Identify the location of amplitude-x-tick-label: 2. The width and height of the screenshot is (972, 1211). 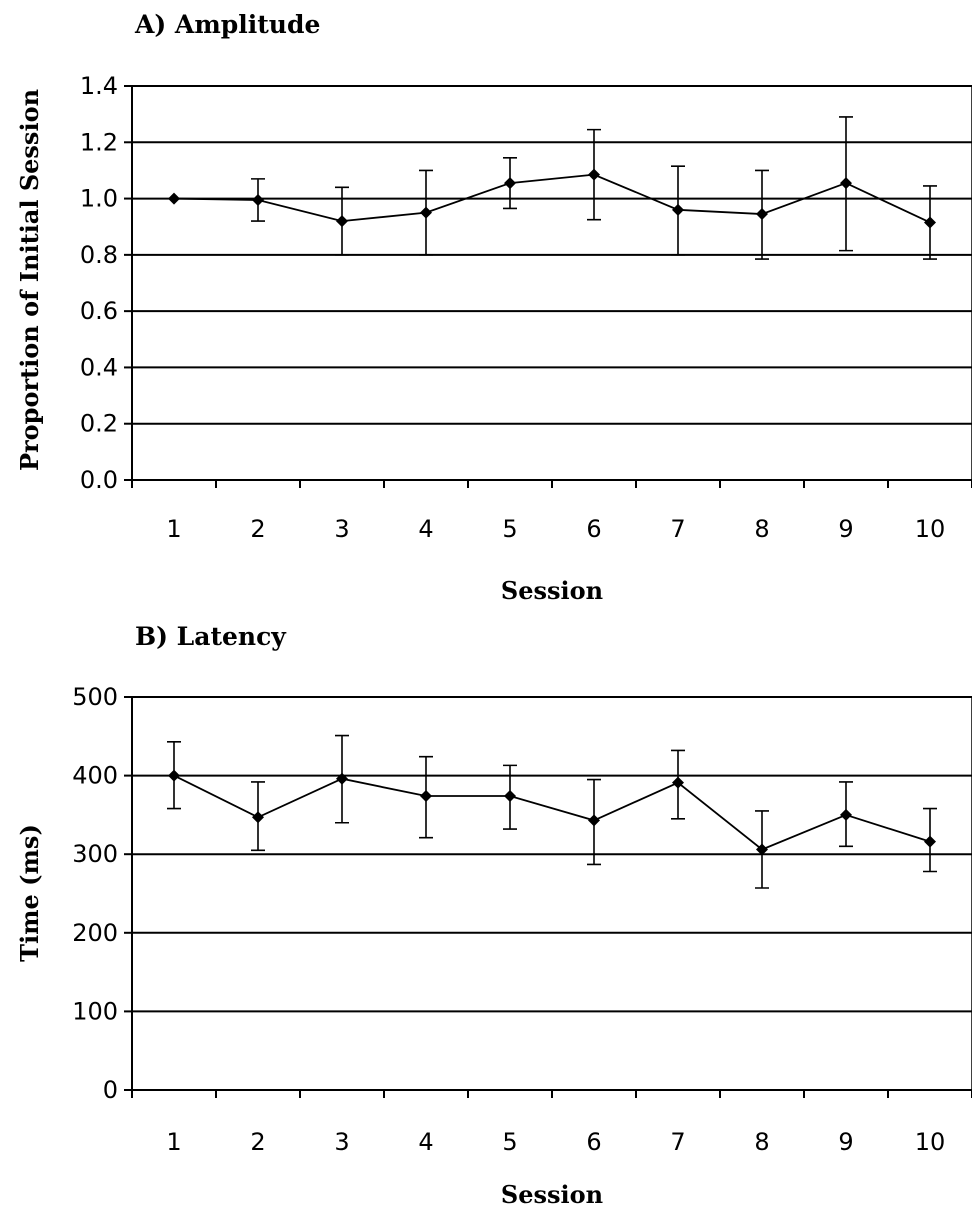
(257, 529).